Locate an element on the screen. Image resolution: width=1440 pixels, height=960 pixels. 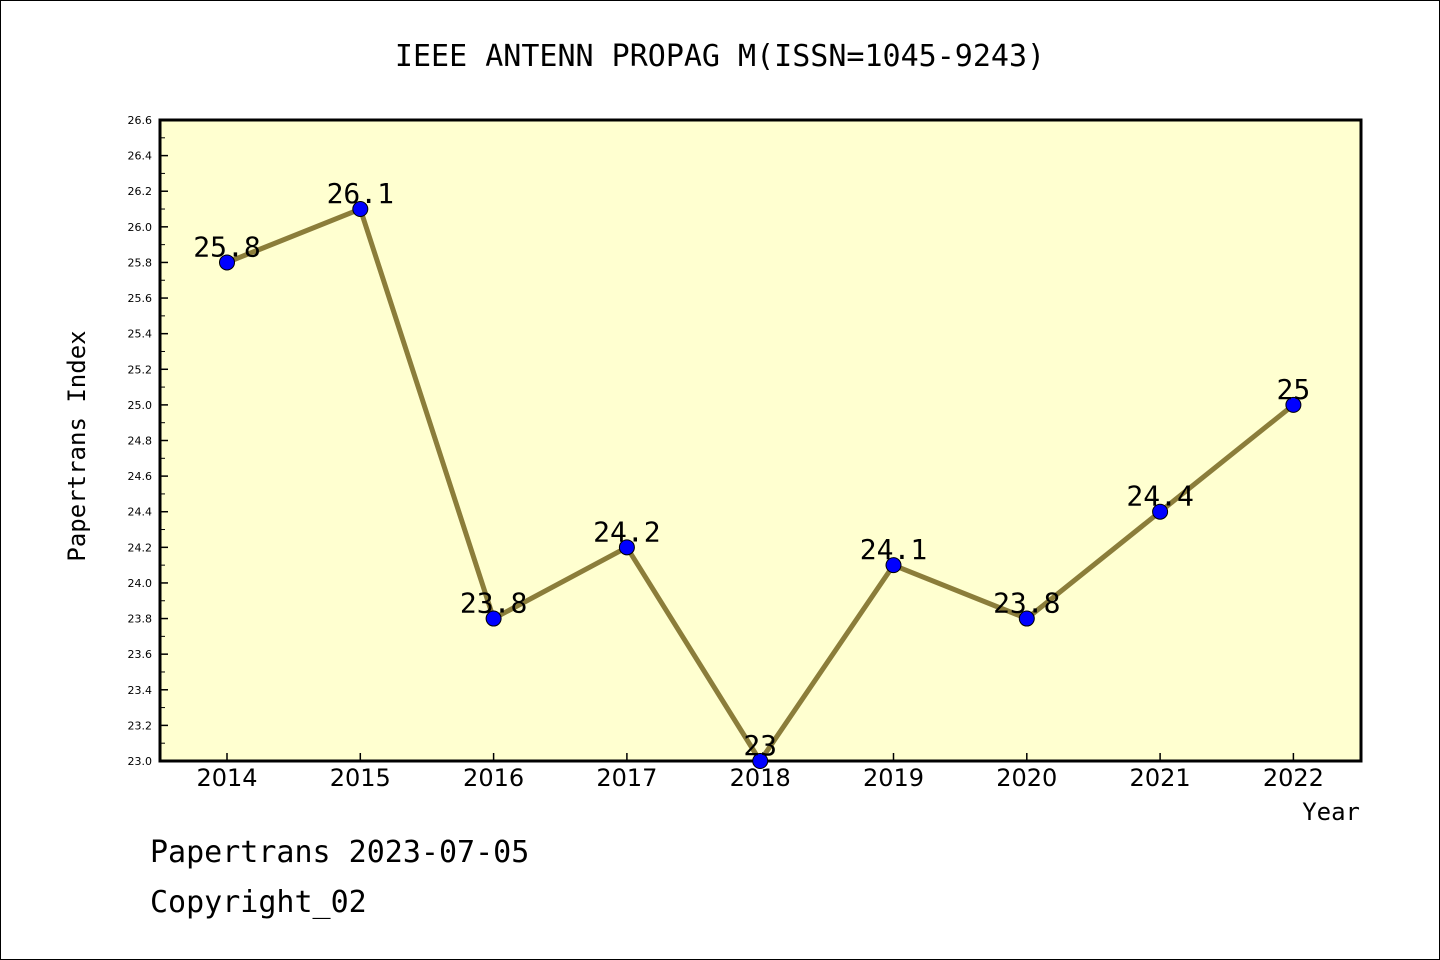
data-label: 24.1 is located at coordinates (893, 549).